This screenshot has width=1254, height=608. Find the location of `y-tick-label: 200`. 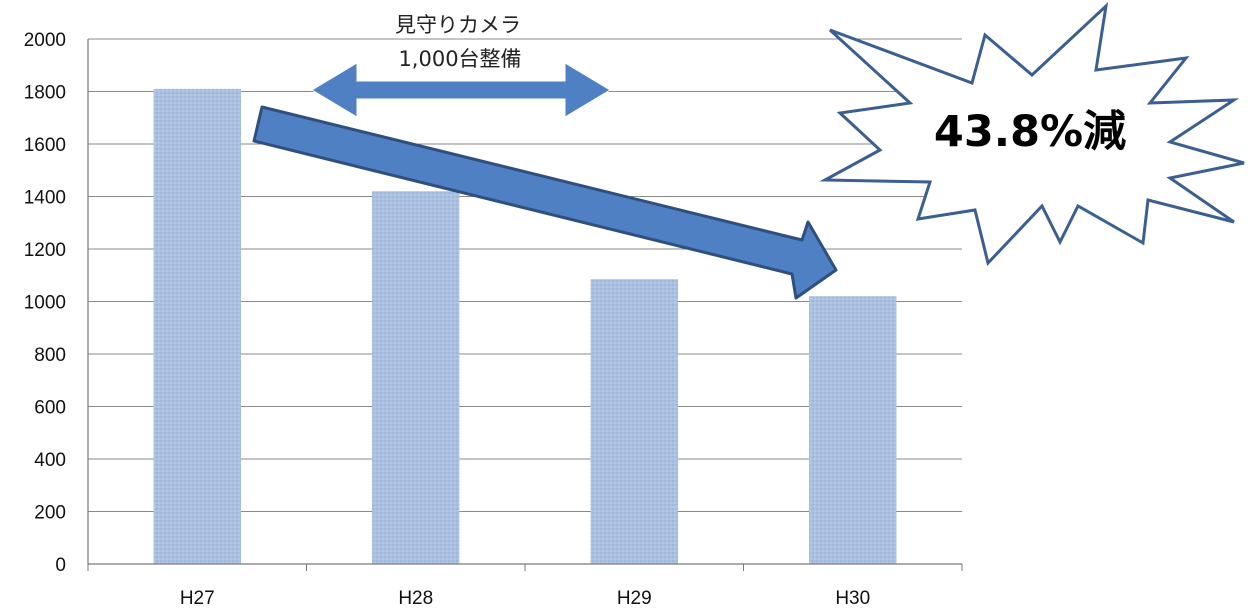

y-tick-label: 200 is located at coordinates (50, 513).